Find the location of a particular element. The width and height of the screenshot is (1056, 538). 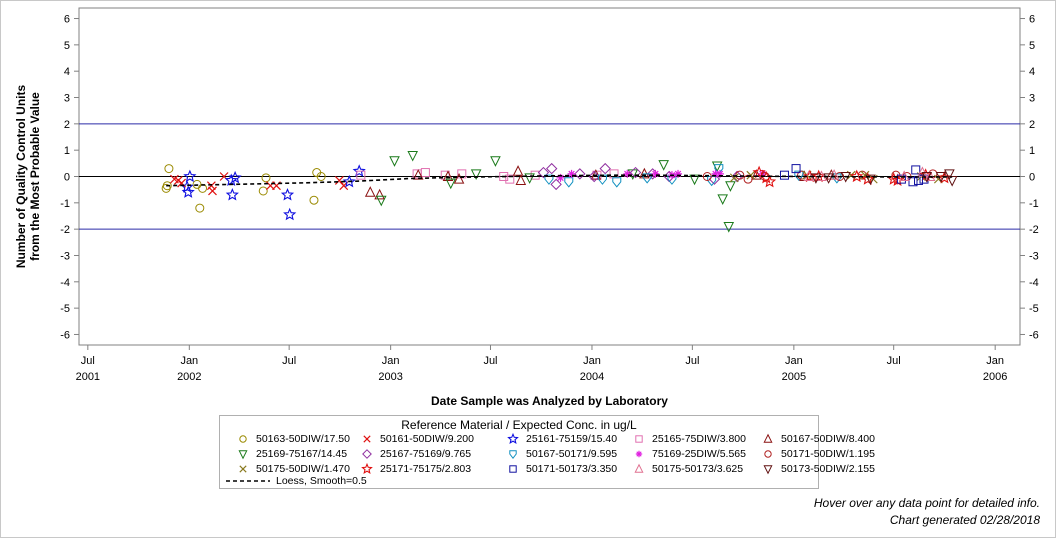

legend-label: 25169-75167/14.45 is located at coordinates (302, 454).